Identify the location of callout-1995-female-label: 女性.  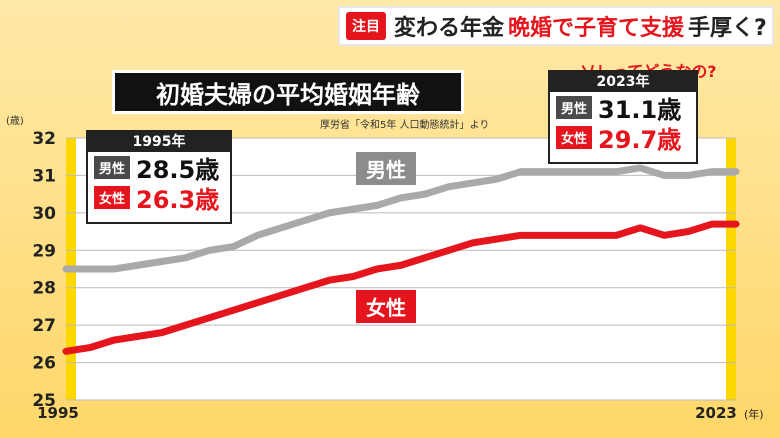
(112, 197).